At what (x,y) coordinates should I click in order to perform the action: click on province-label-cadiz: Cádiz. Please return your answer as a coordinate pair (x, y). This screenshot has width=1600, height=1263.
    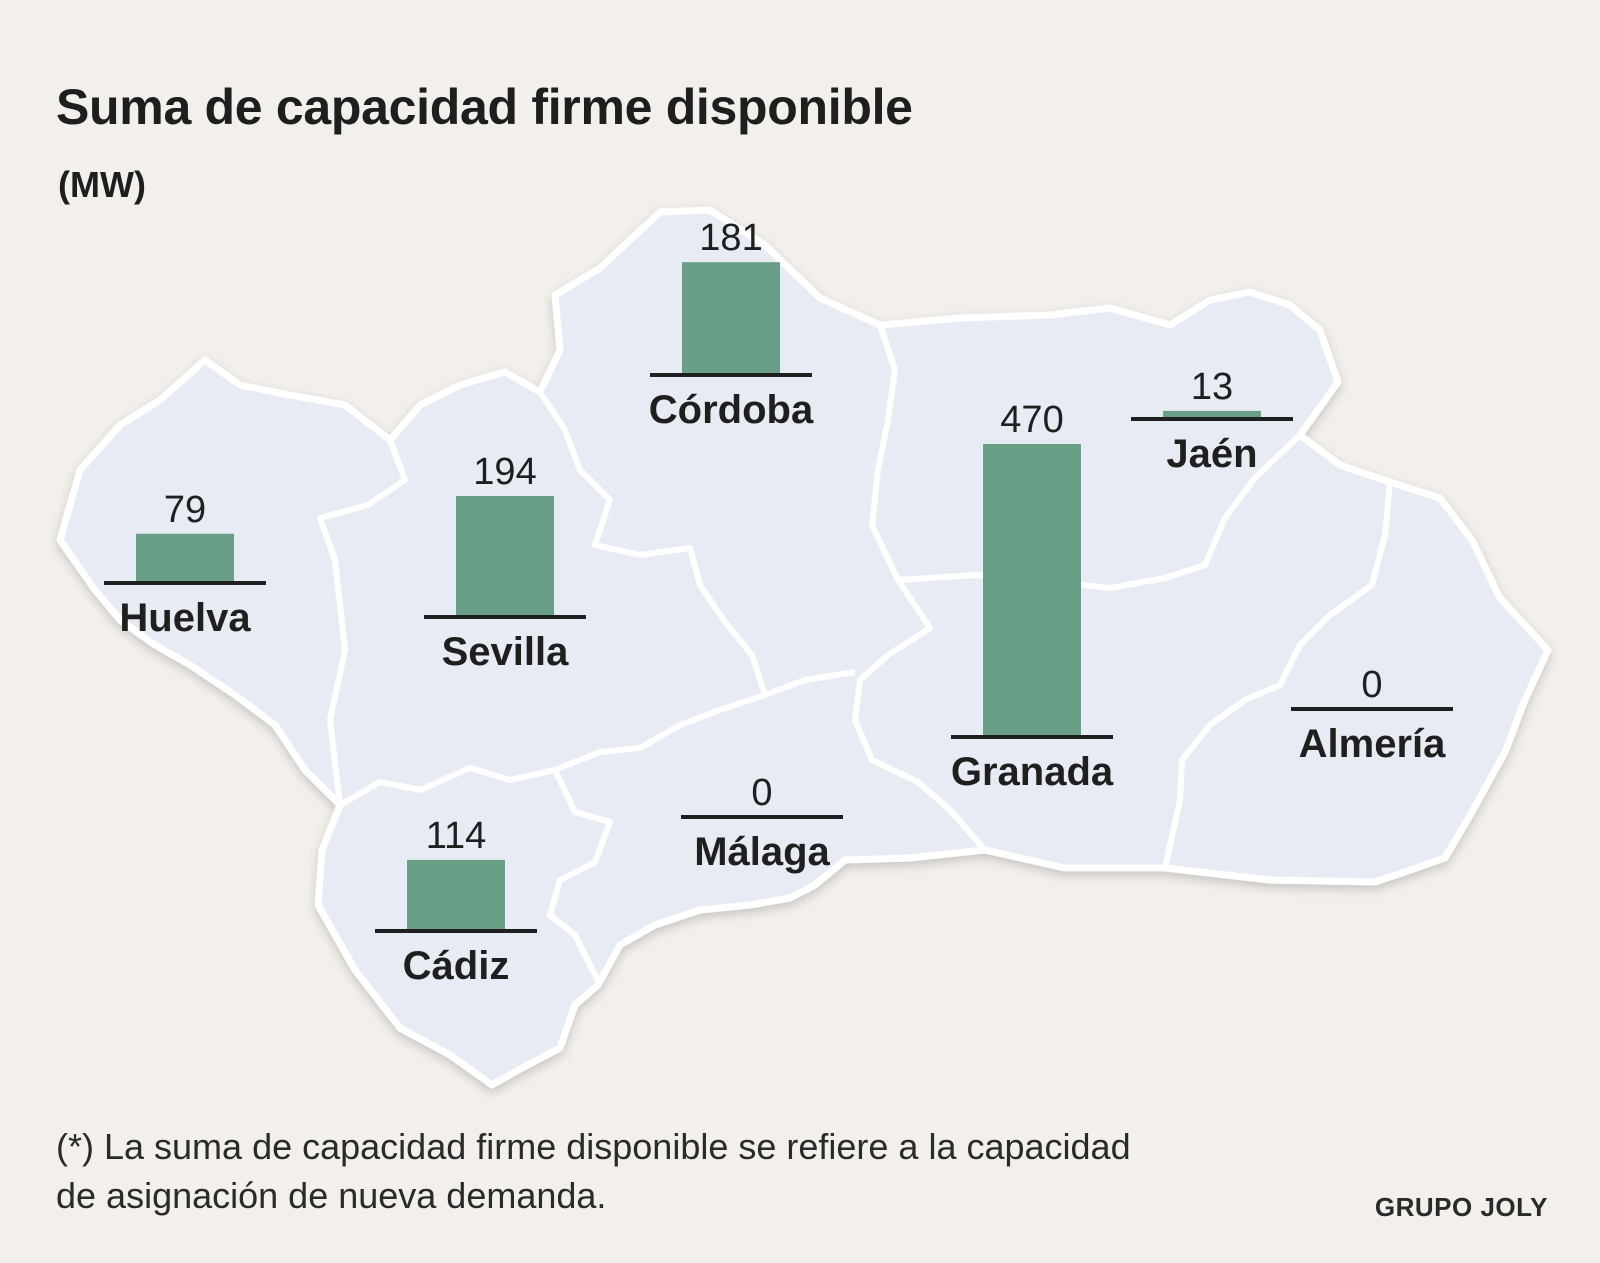
    Looking at the image, I should click on (456, 966).